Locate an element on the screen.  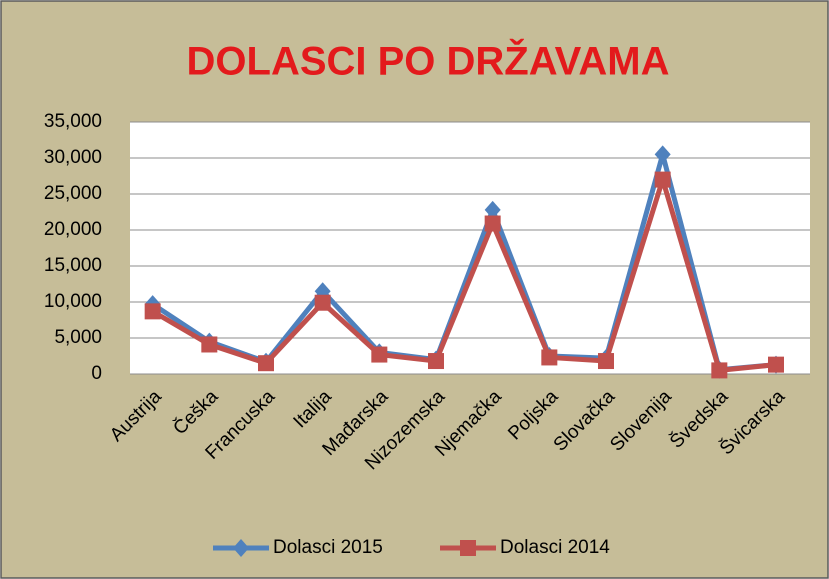
y-tick-label: 25,000 is located at coordinates (73, 193).